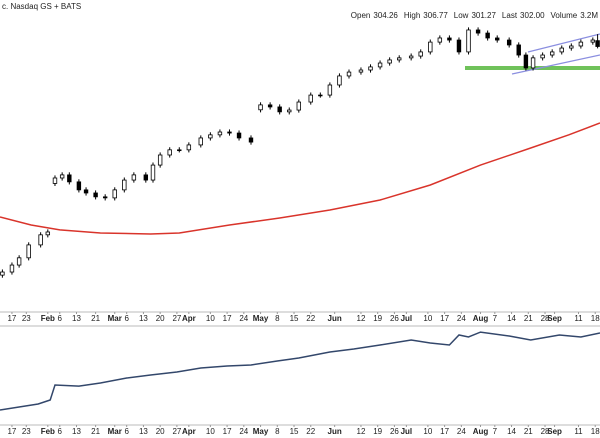 The image size is (600, 438). Describe the element at coordinates (115, 431) in the screenshot. I see `x-tick-label: Mar` at that location.